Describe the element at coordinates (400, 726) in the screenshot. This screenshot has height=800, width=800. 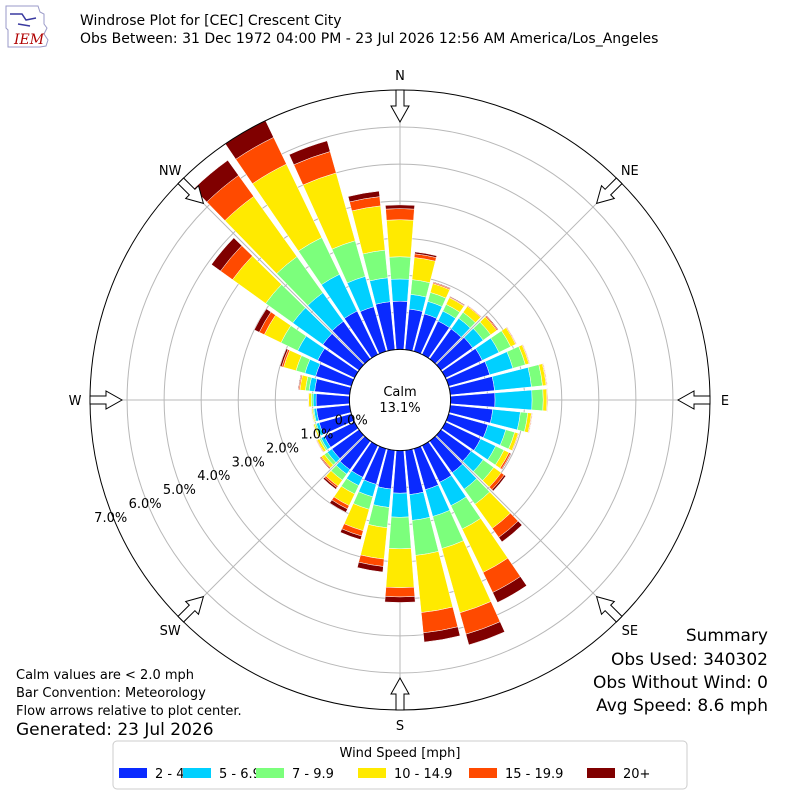
I see `direction-label-s: S` at that location.